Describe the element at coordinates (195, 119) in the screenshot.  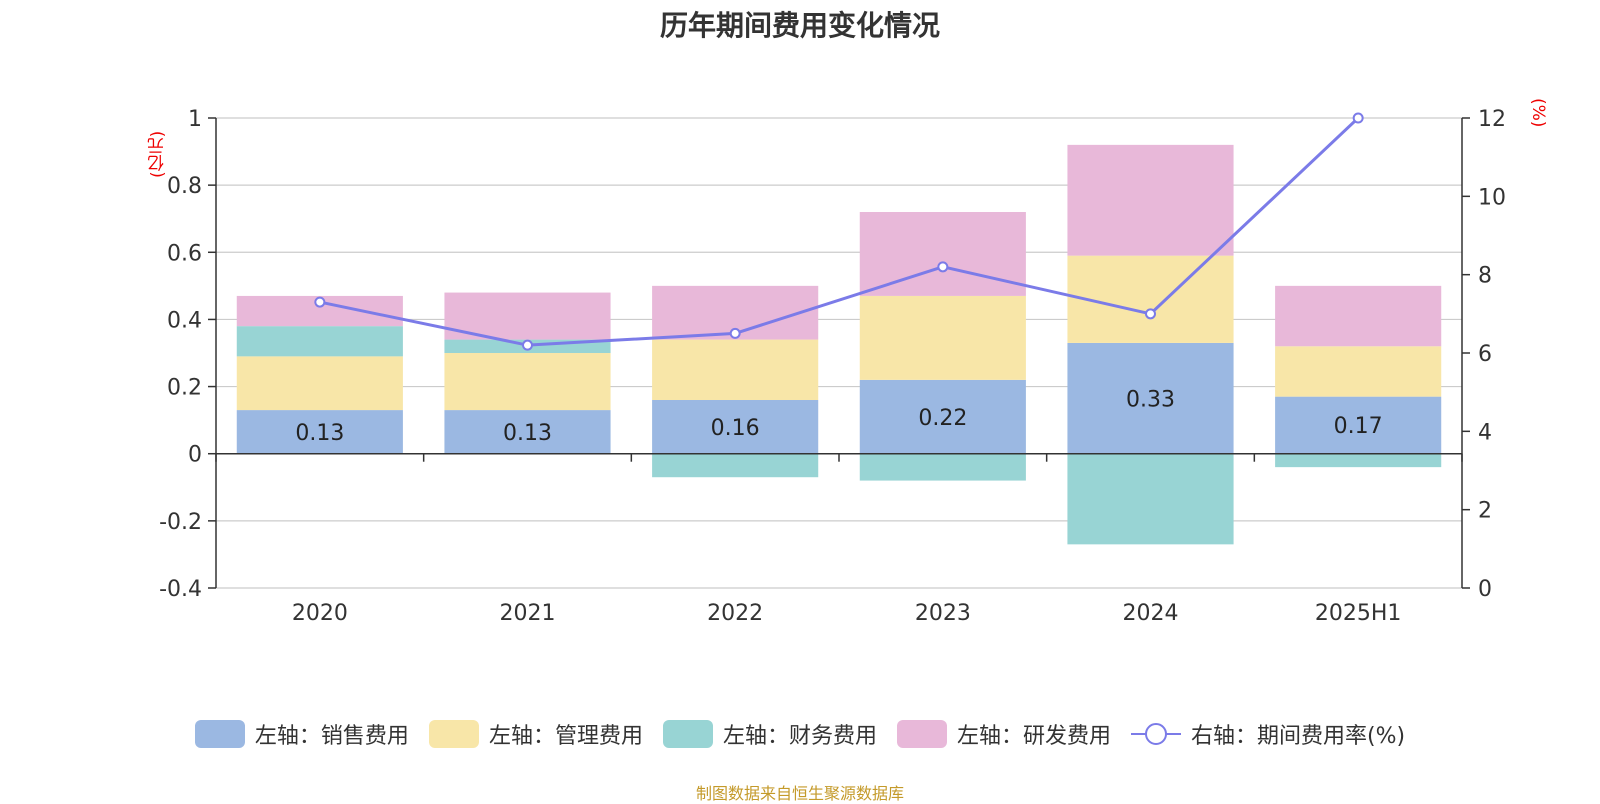
I see `left-tick-label-1: 1` at that location.